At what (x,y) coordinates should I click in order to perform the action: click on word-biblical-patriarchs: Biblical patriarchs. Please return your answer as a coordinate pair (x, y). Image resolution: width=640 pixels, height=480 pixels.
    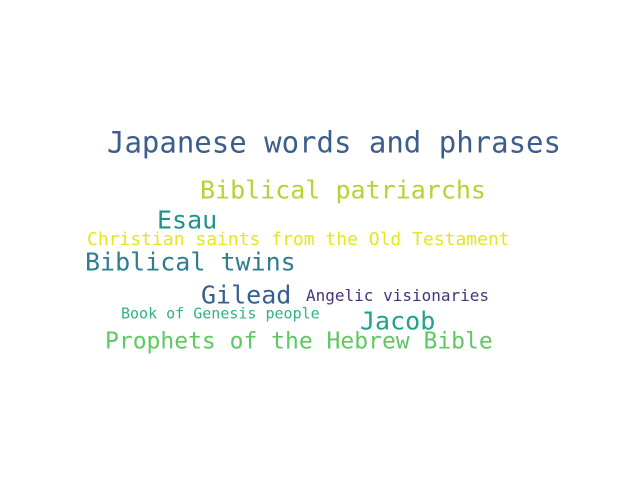
    Looking at the image, I should click on (343, 190).